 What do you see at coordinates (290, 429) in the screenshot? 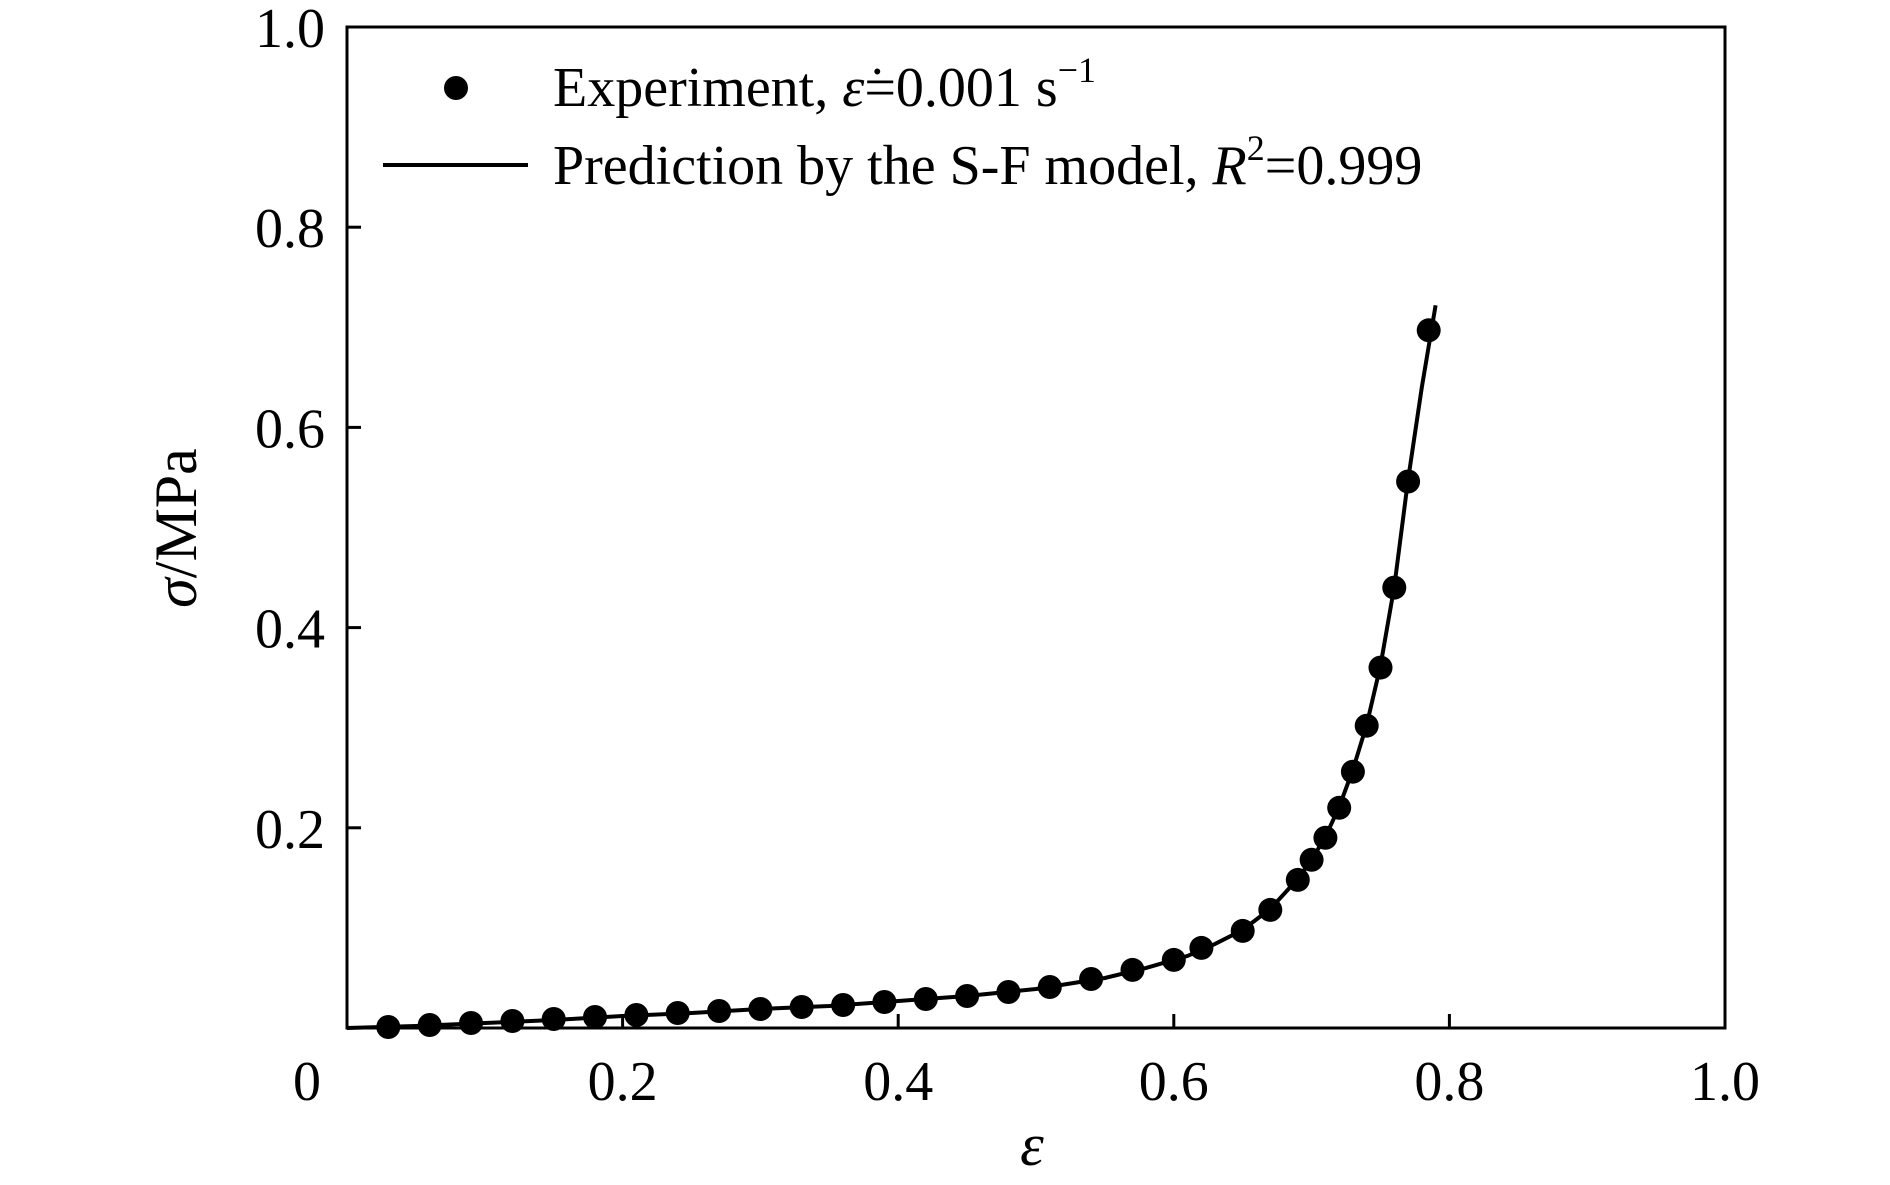
I see `y-tick-label-0.6: 0.6` at bounding box center [290, 429].